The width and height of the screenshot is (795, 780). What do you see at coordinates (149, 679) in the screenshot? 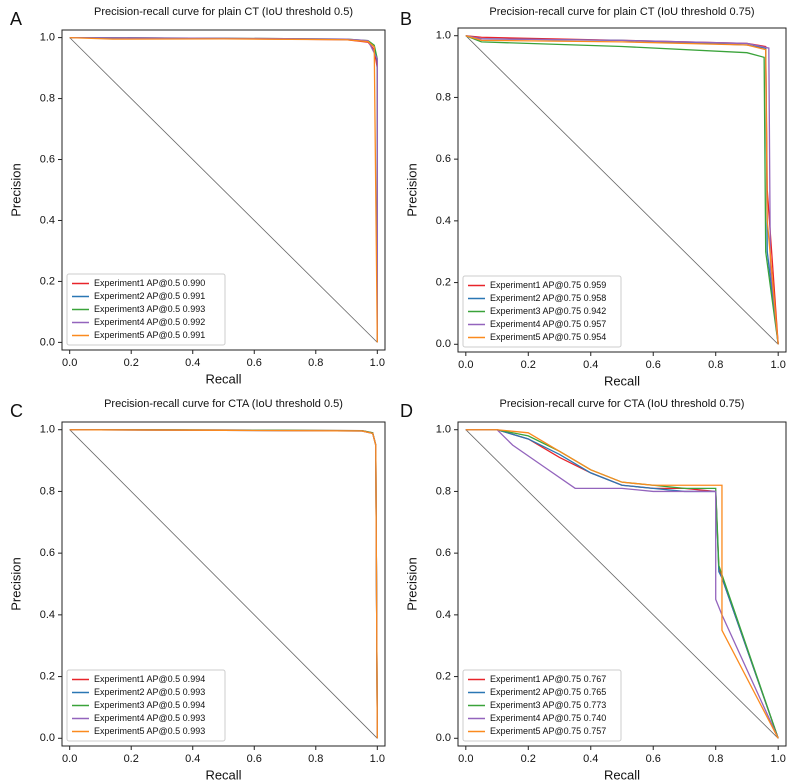
I see `legend-label: Experiment1 AP@0.5 0.994` at bounding box center [149, 679].